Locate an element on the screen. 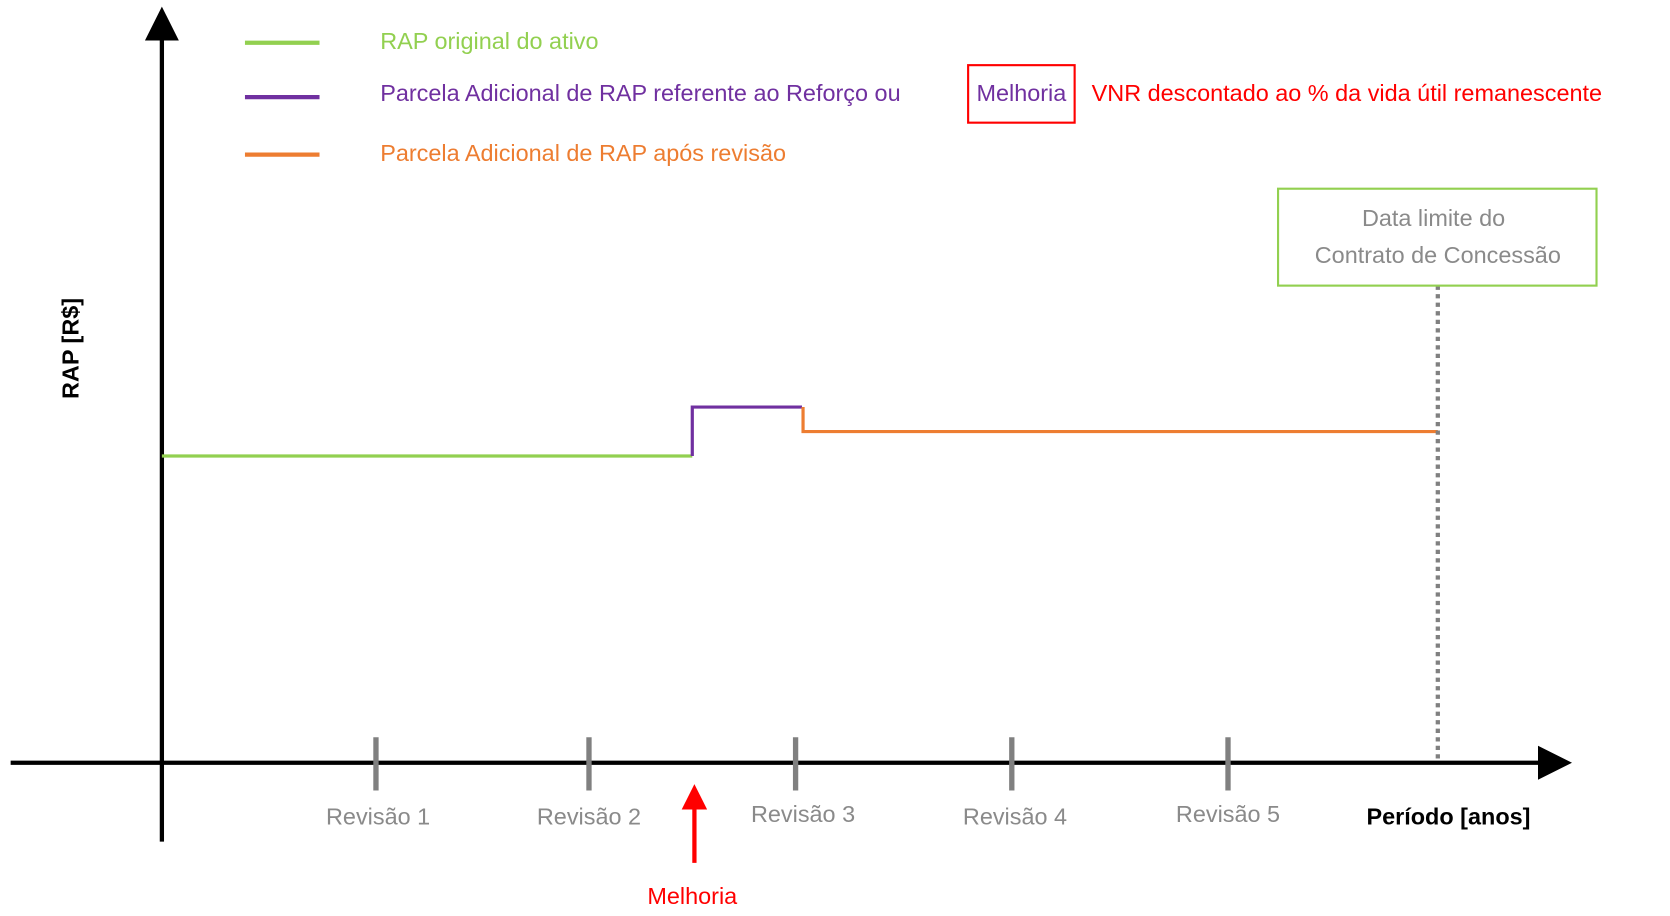  highlight-box is located at coordinates (1021, 94).